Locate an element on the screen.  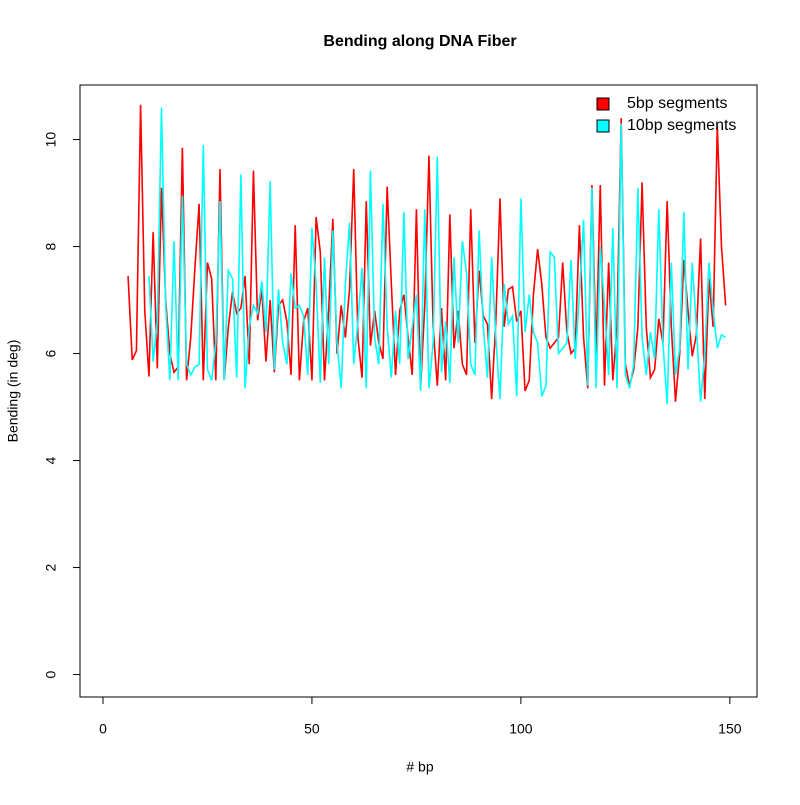
legend-label: 5bp segments is located at coordinates (677, 103).